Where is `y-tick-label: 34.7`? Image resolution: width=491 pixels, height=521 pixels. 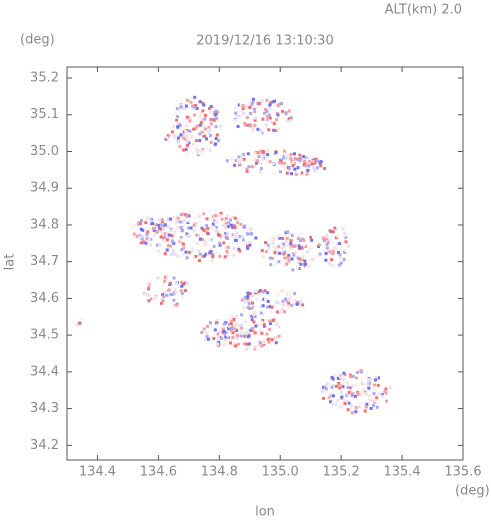 y-tick-label: 34.7 is located at coordinates (44, 261).